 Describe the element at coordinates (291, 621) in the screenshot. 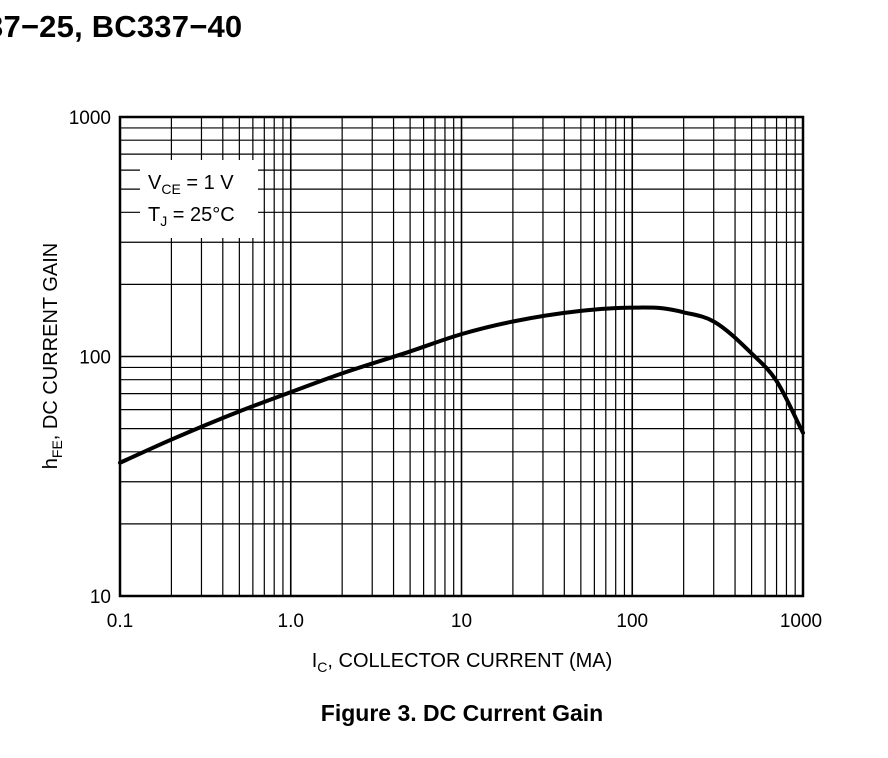

I see `x-tick-label: 1.0` at that location.